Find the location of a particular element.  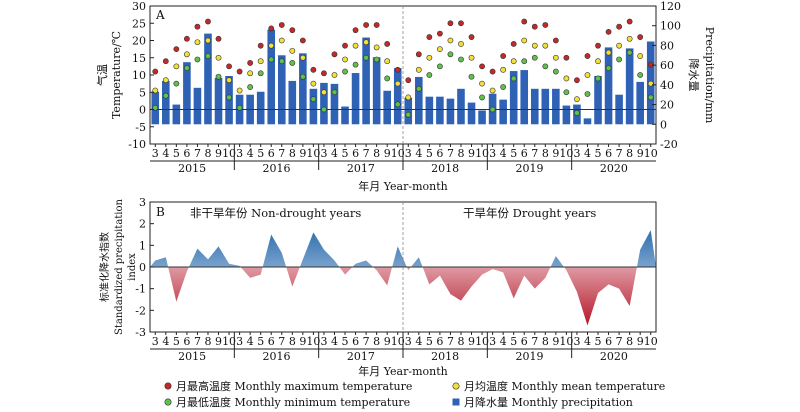

y-left-label-cn: 气温 is located at coordinates (102, 75).